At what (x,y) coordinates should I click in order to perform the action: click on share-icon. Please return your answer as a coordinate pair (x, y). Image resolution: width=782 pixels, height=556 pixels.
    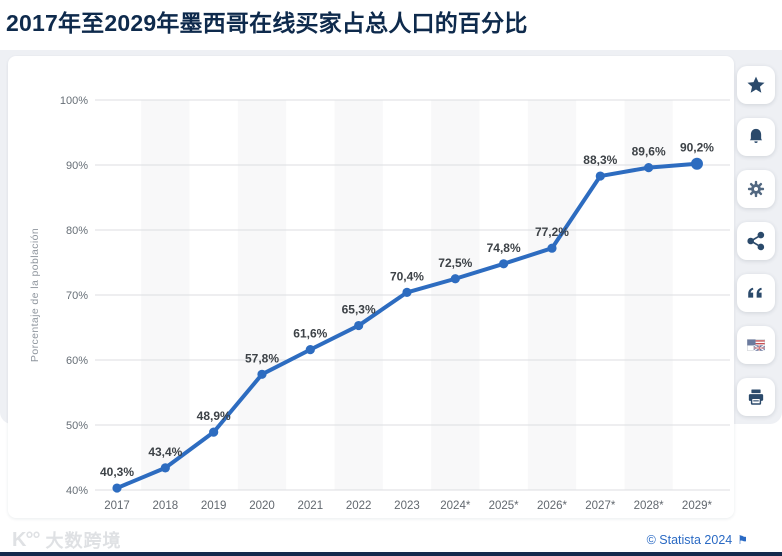
    Looking at the image, I should click on (756, 241).